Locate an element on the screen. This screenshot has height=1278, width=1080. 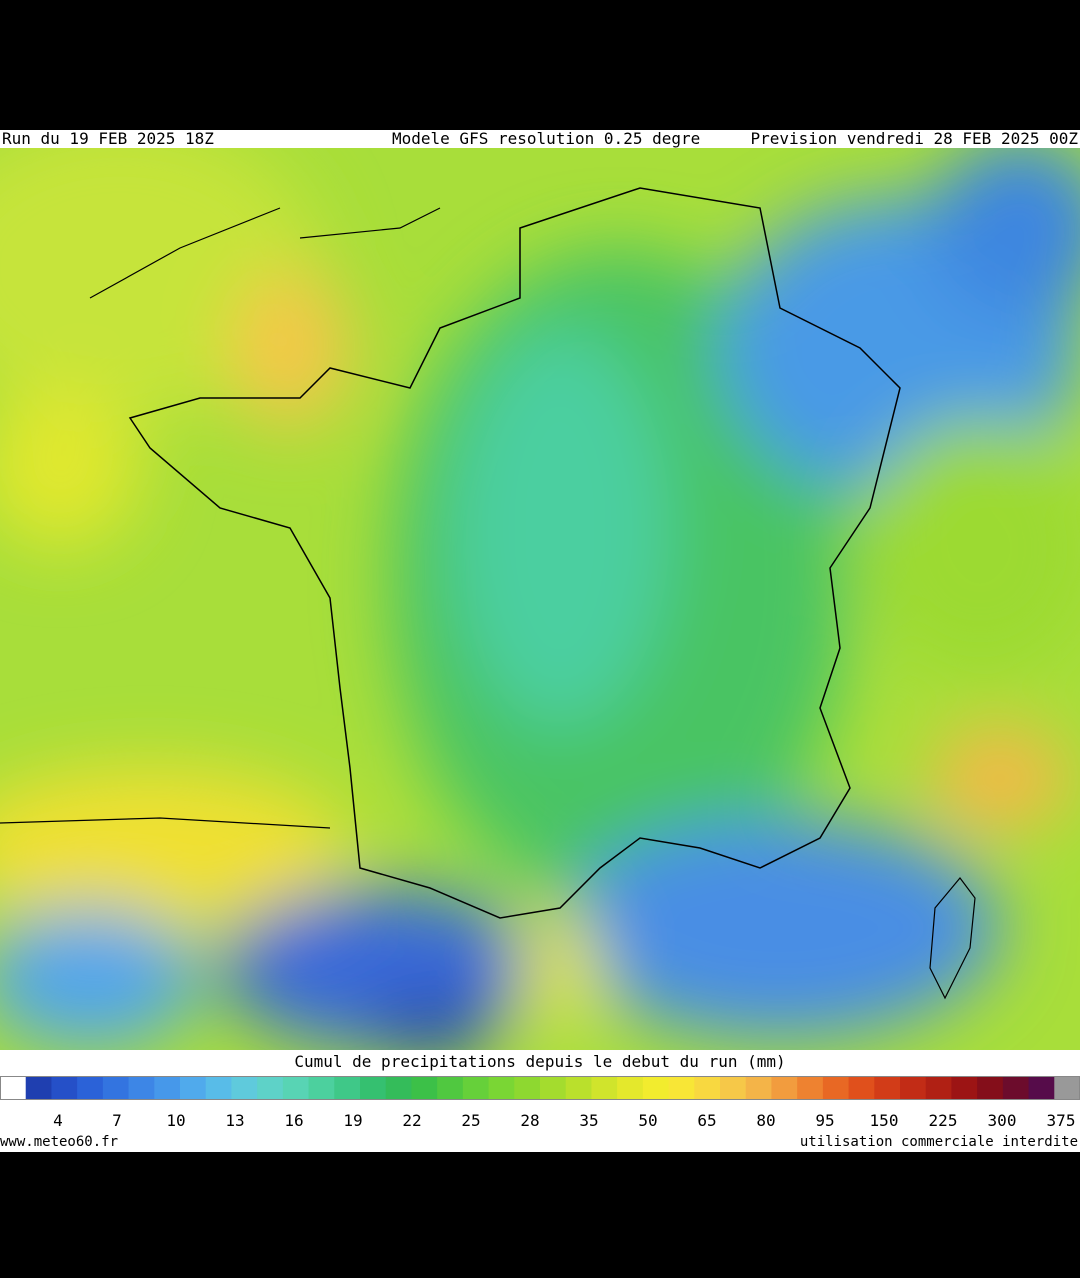
scale-tick-label: 300 is located at coordinates (1002, 1120).